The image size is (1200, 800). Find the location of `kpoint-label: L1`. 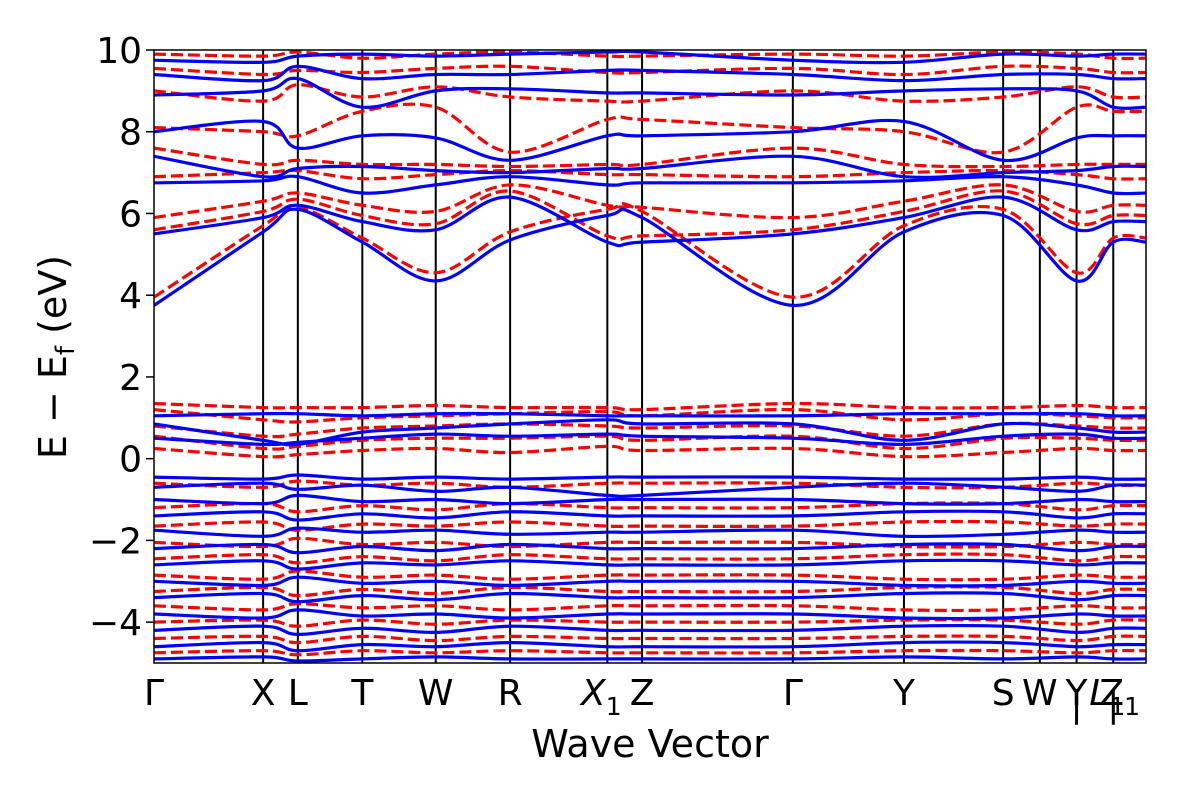

kpoint-label: L1 is located at coordinates (1107, 697).